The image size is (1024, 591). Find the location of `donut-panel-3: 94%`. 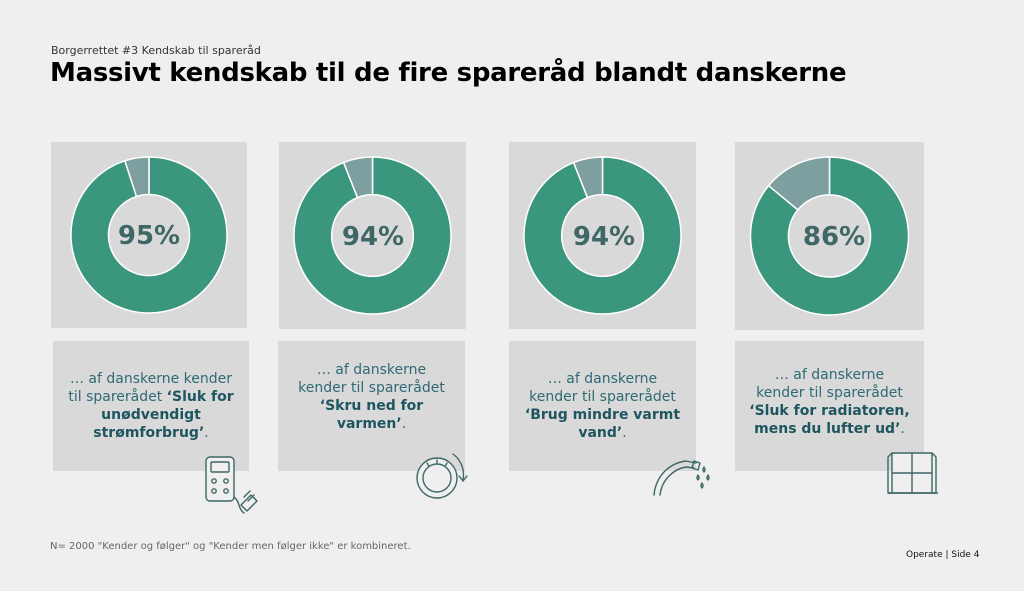

donut-panel-3: 94% is located at coordinates (602, 235).